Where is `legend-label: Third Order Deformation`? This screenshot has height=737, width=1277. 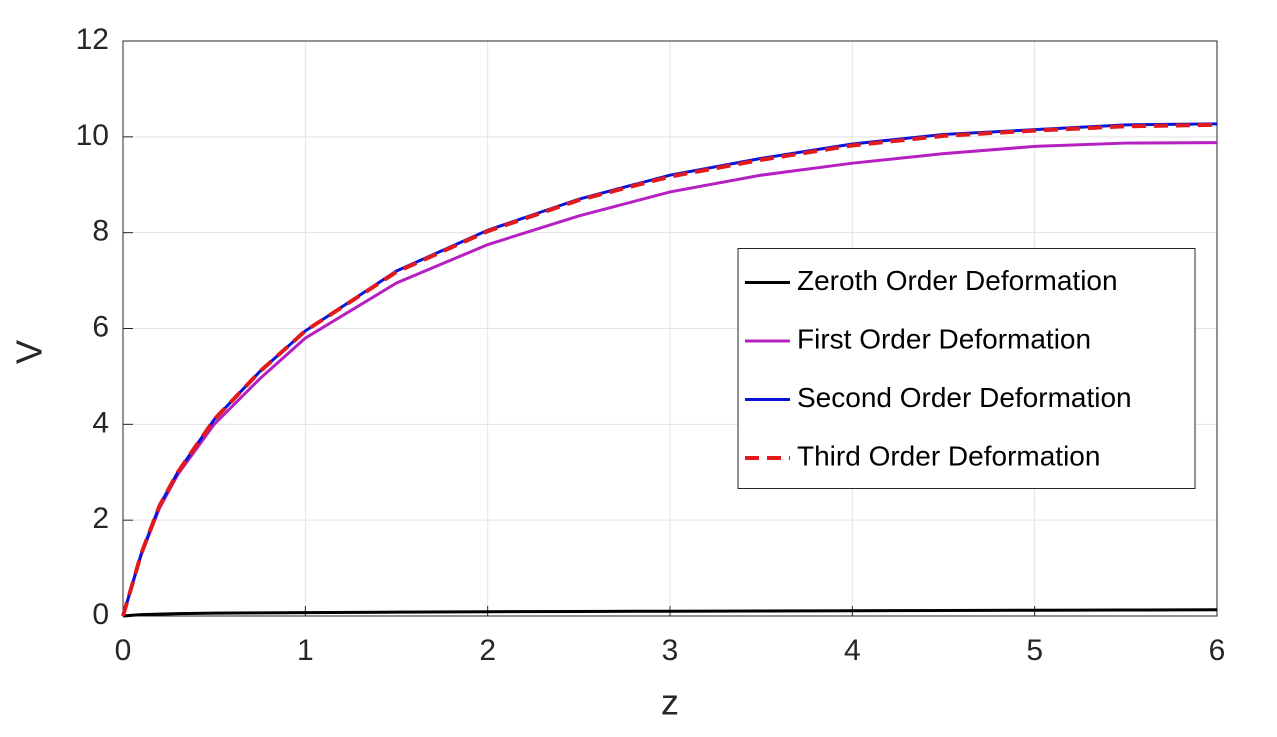
legend-label: Third Order Deformation is located at coordinates (948, 455).